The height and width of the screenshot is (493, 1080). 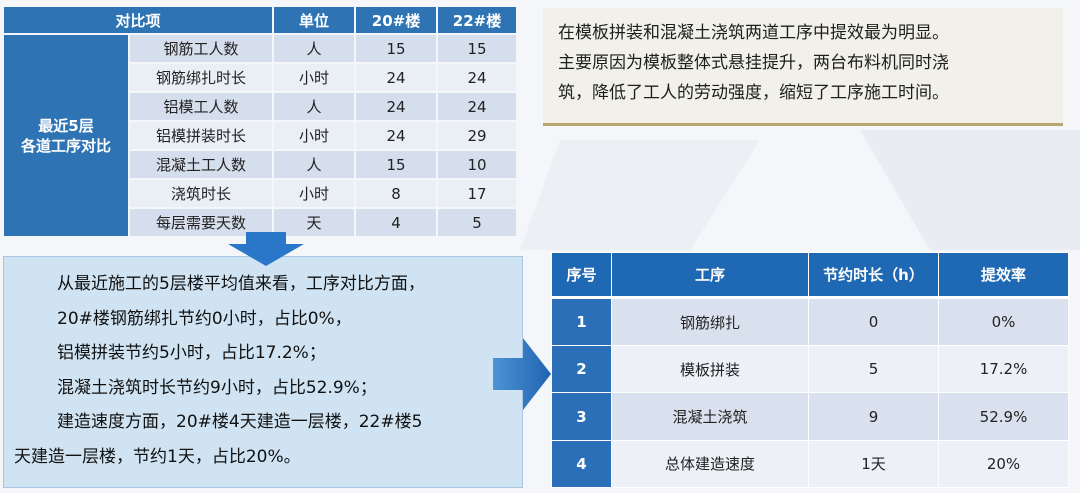 I want to click on header-unit: 单位, so click(x=314, y=20).